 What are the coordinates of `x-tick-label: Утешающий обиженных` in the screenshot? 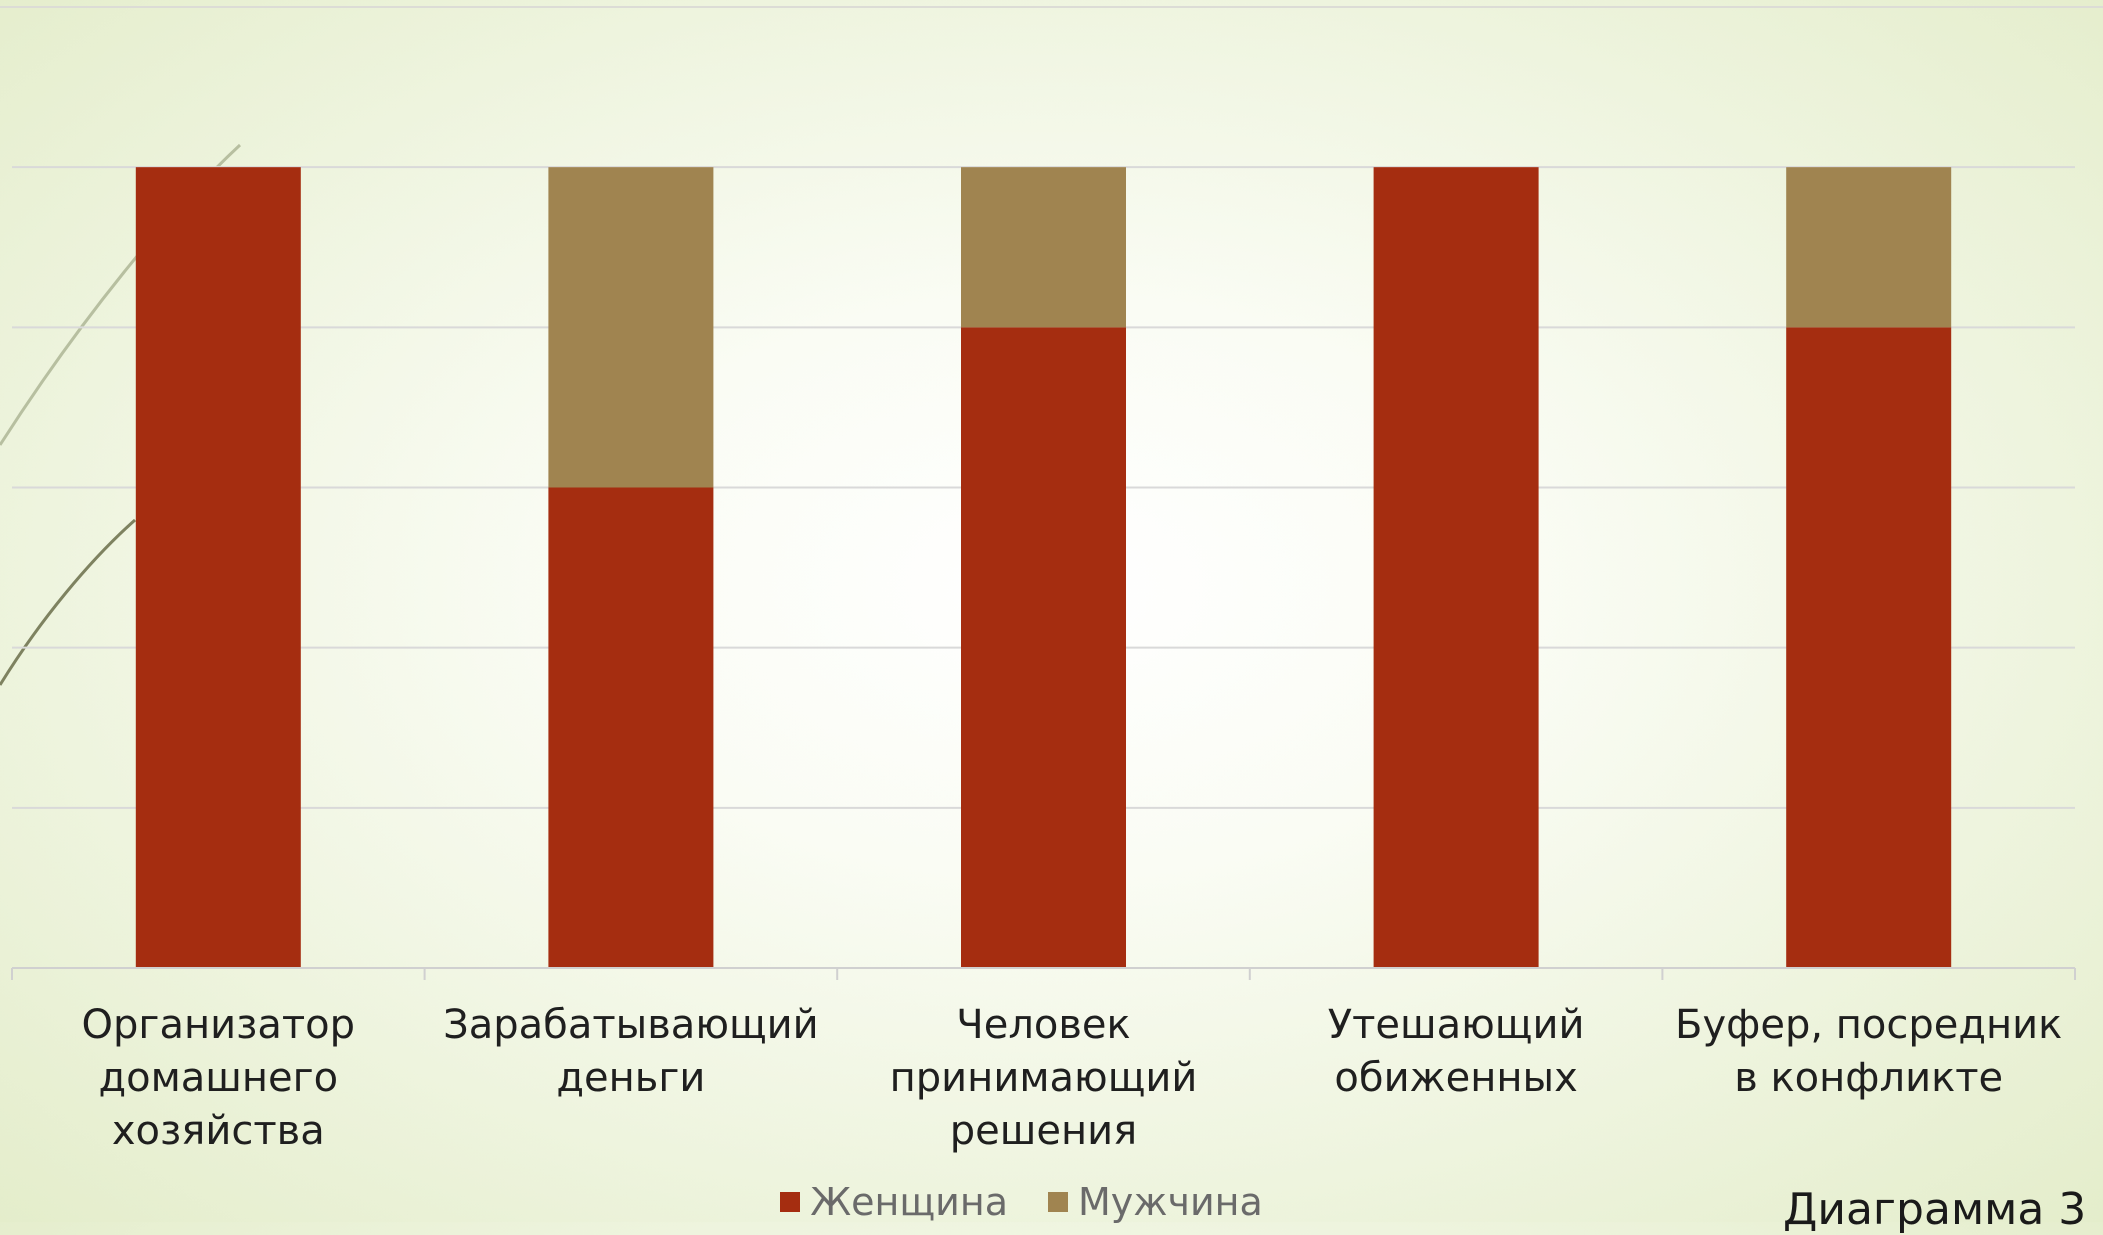 It's located at (1456, 1051).